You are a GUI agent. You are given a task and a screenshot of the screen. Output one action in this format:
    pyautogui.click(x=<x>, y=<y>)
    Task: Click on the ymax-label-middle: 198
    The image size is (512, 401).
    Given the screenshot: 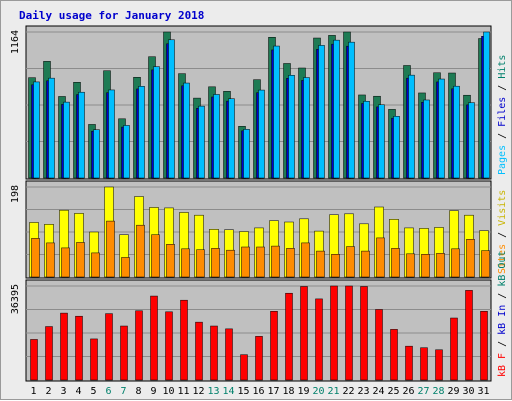 What is the action you would take?
    pyautogui.click(x=15, y=194)
    